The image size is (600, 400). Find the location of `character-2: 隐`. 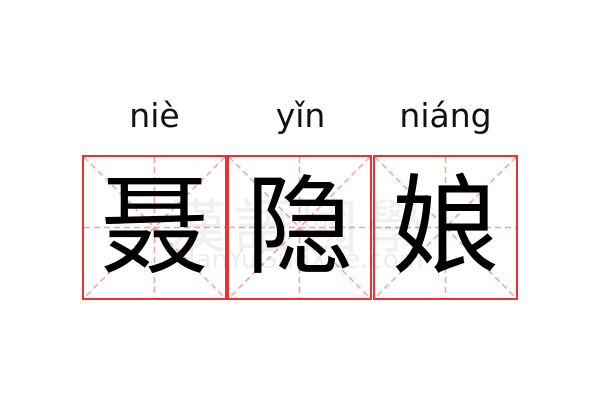

character-2: 隐 is located at coordinates (299, 227).